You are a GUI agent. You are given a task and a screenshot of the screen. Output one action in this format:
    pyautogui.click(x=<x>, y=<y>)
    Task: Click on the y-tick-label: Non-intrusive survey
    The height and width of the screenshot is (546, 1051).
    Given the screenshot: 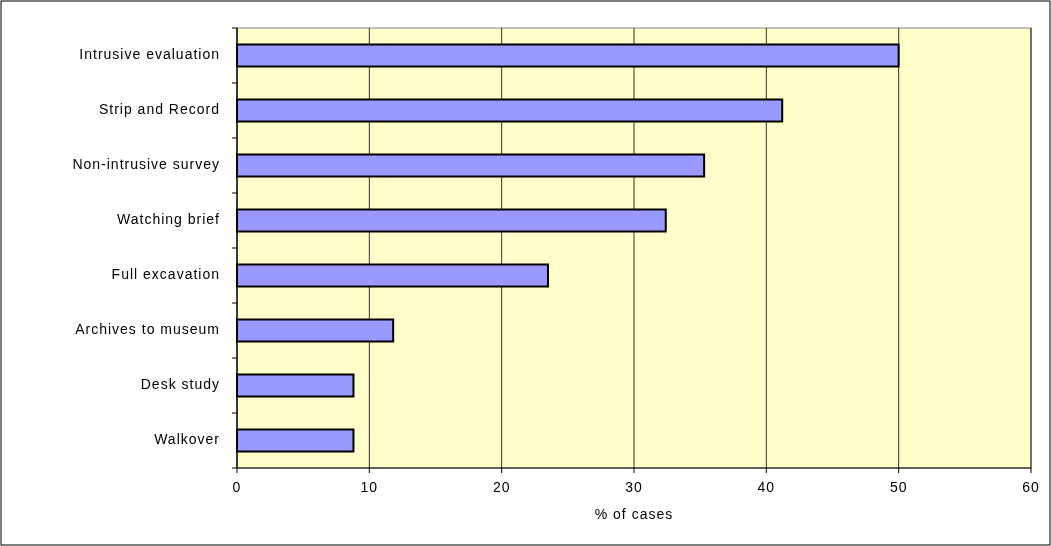 What is the action you would take?
    pyautogui.click(x=146, y=164)
    